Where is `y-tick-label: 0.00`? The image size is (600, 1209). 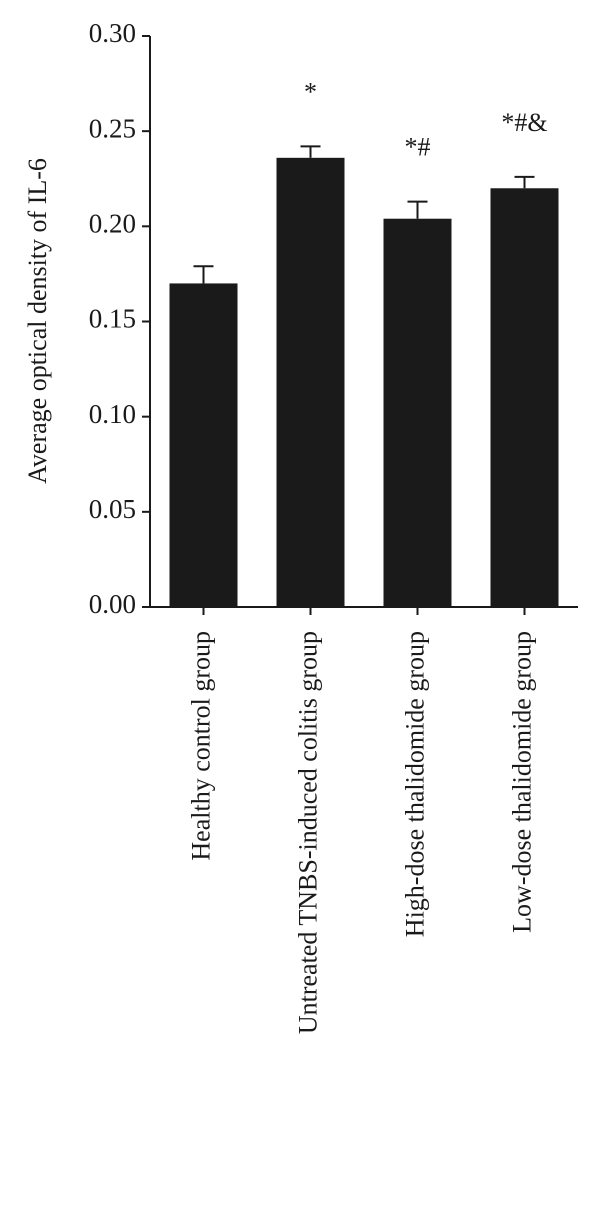 y-tick-label: 0.00 is located at coordinates (112, 604).